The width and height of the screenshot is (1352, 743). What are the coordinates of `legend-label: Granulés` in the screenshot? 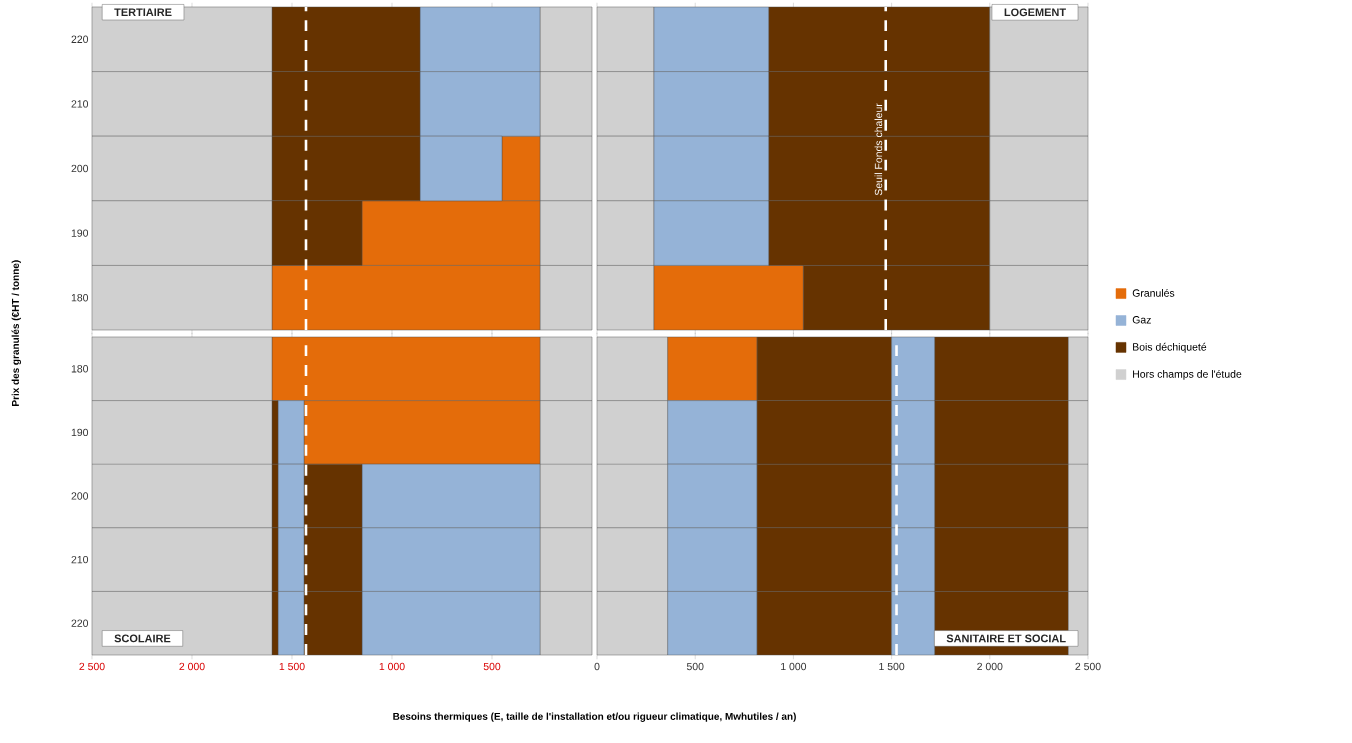 It's located at (1153, 292).